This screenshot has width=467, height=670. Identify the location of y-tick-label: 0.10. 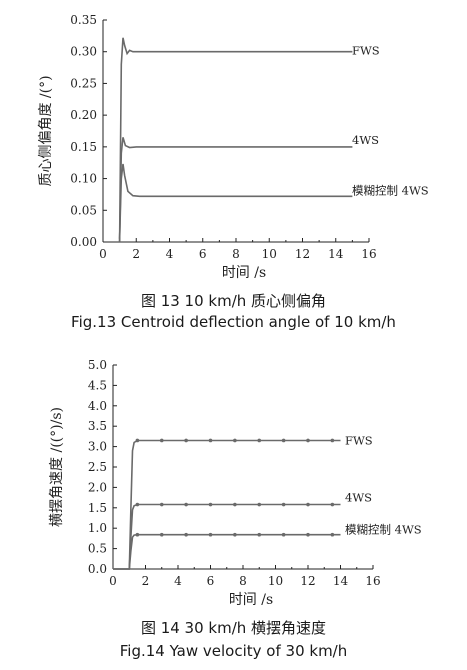
(83, 179).